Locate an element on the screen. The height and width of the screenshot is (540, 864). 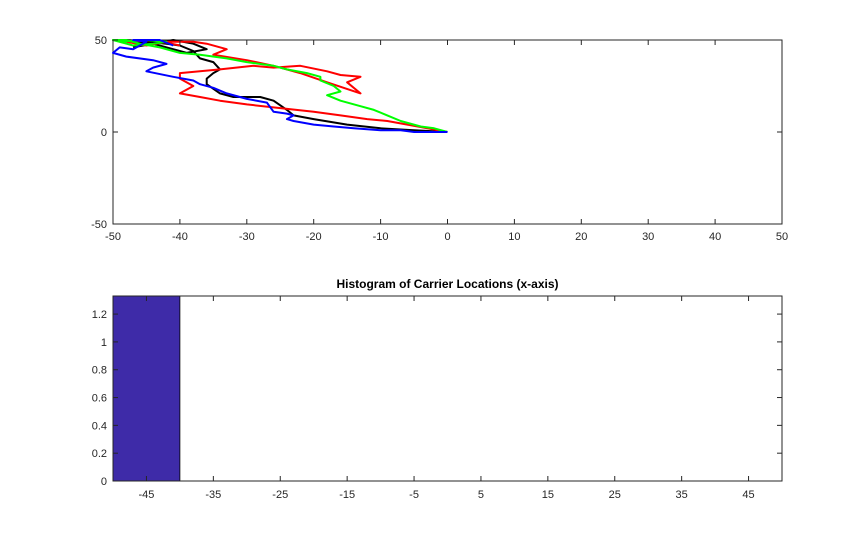
hist-y-tick-label: 0 is located at coordinates (104, 482).